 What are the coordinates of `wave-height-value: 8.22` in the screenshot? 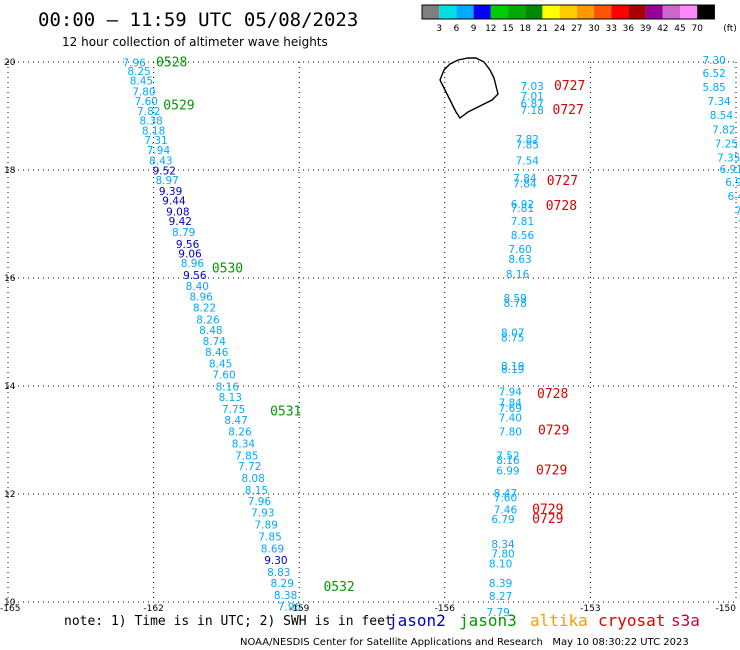 It's located at (204, 308).